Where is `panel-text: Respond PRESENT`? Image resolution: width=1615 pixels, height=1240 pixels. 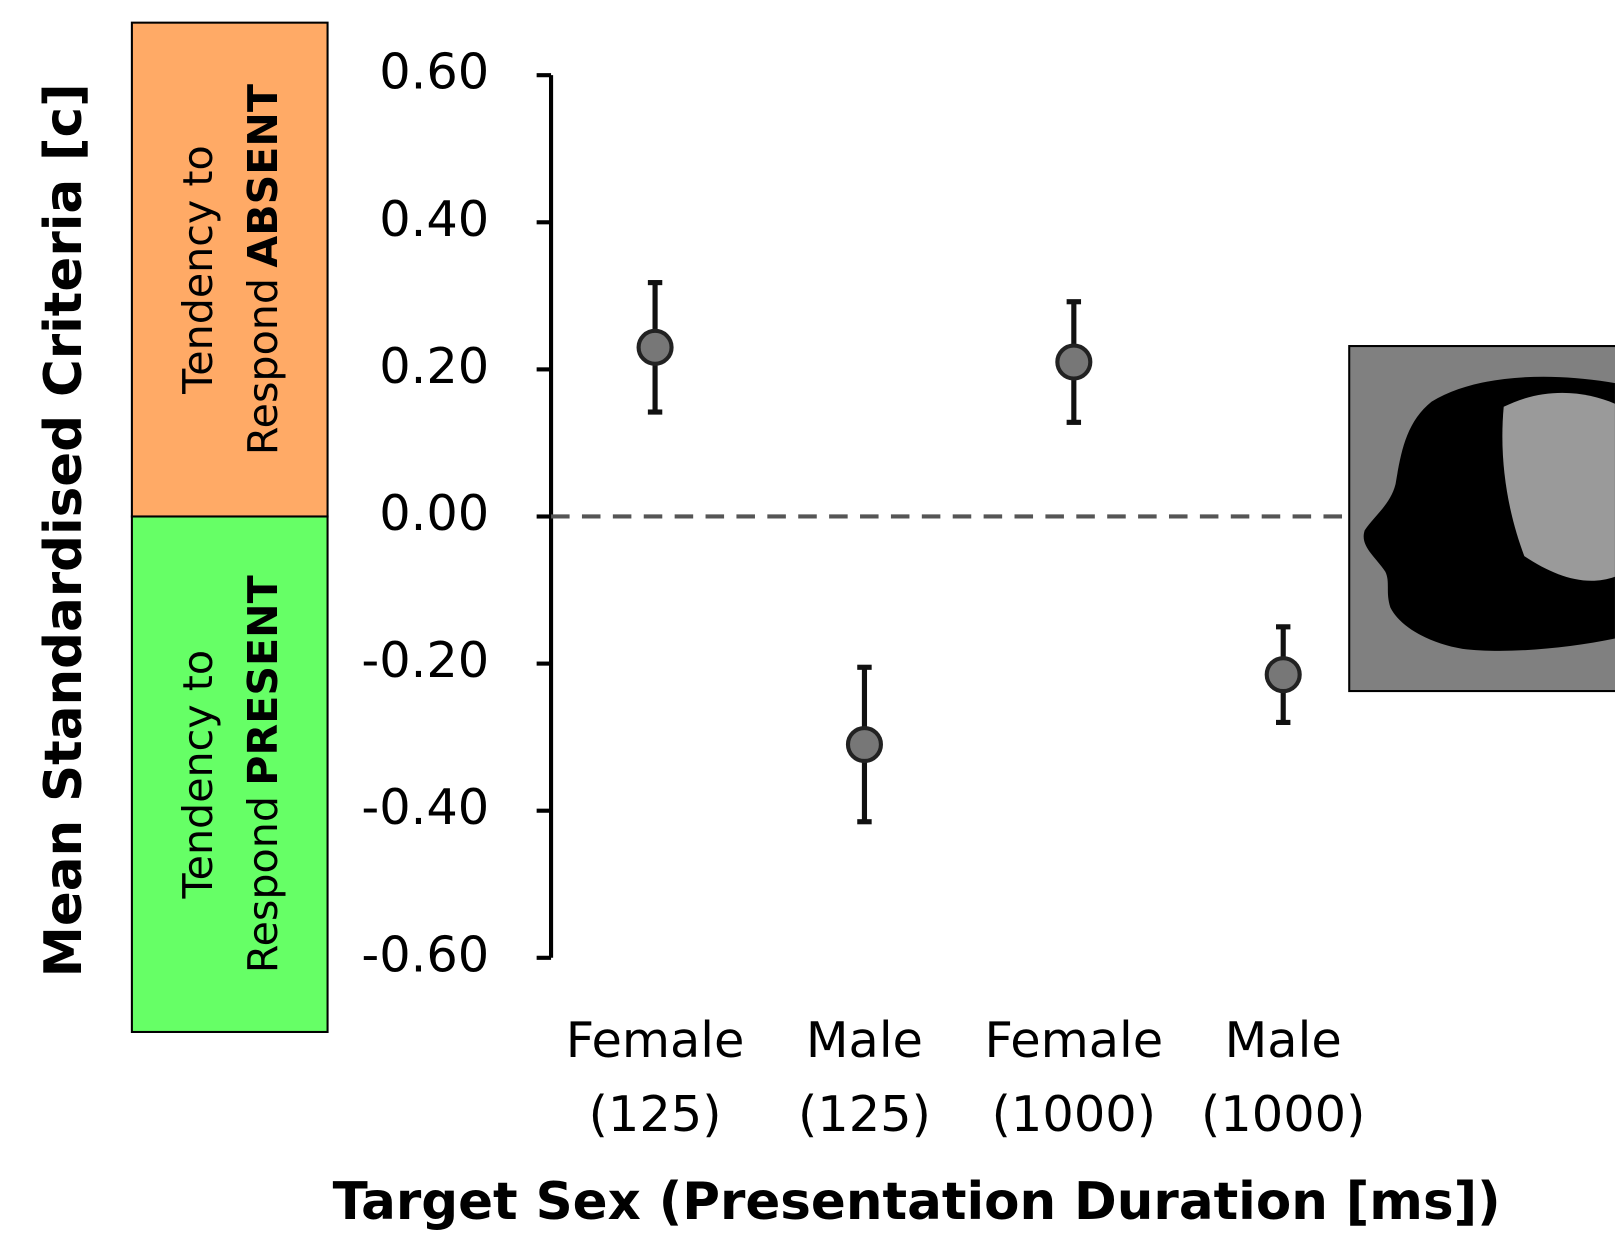 panel-text: Respond PRESENT is located at coordinates (263, 774).